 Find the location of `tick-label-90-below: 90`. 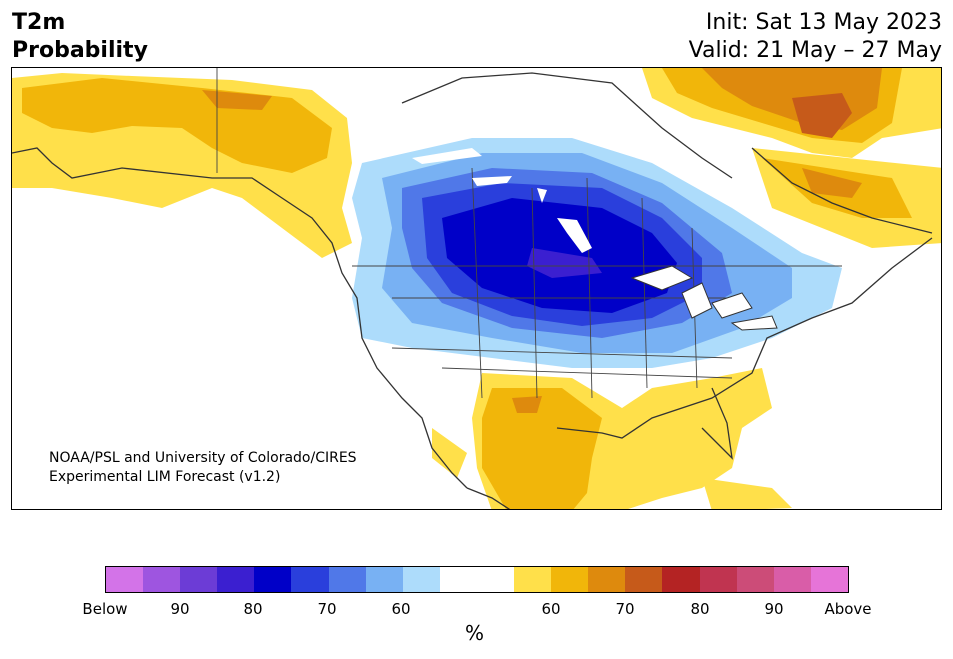

tick-label-90-below: 90 is located at coordinates (180, 609).